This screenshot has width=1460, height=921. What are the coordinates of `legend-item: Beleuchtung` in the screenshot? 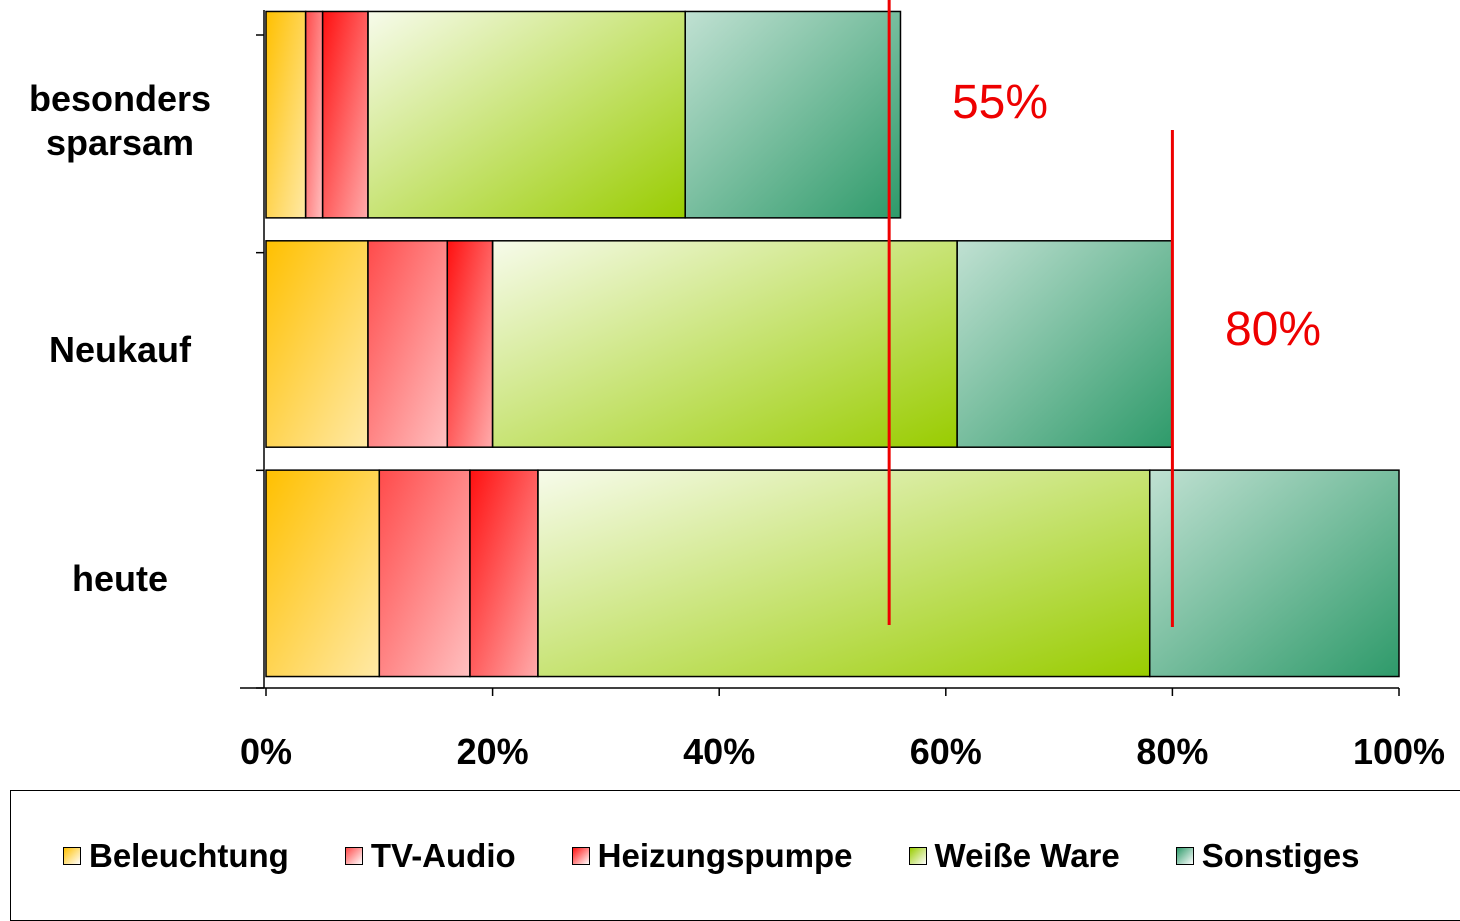 It's located at (176, 856).